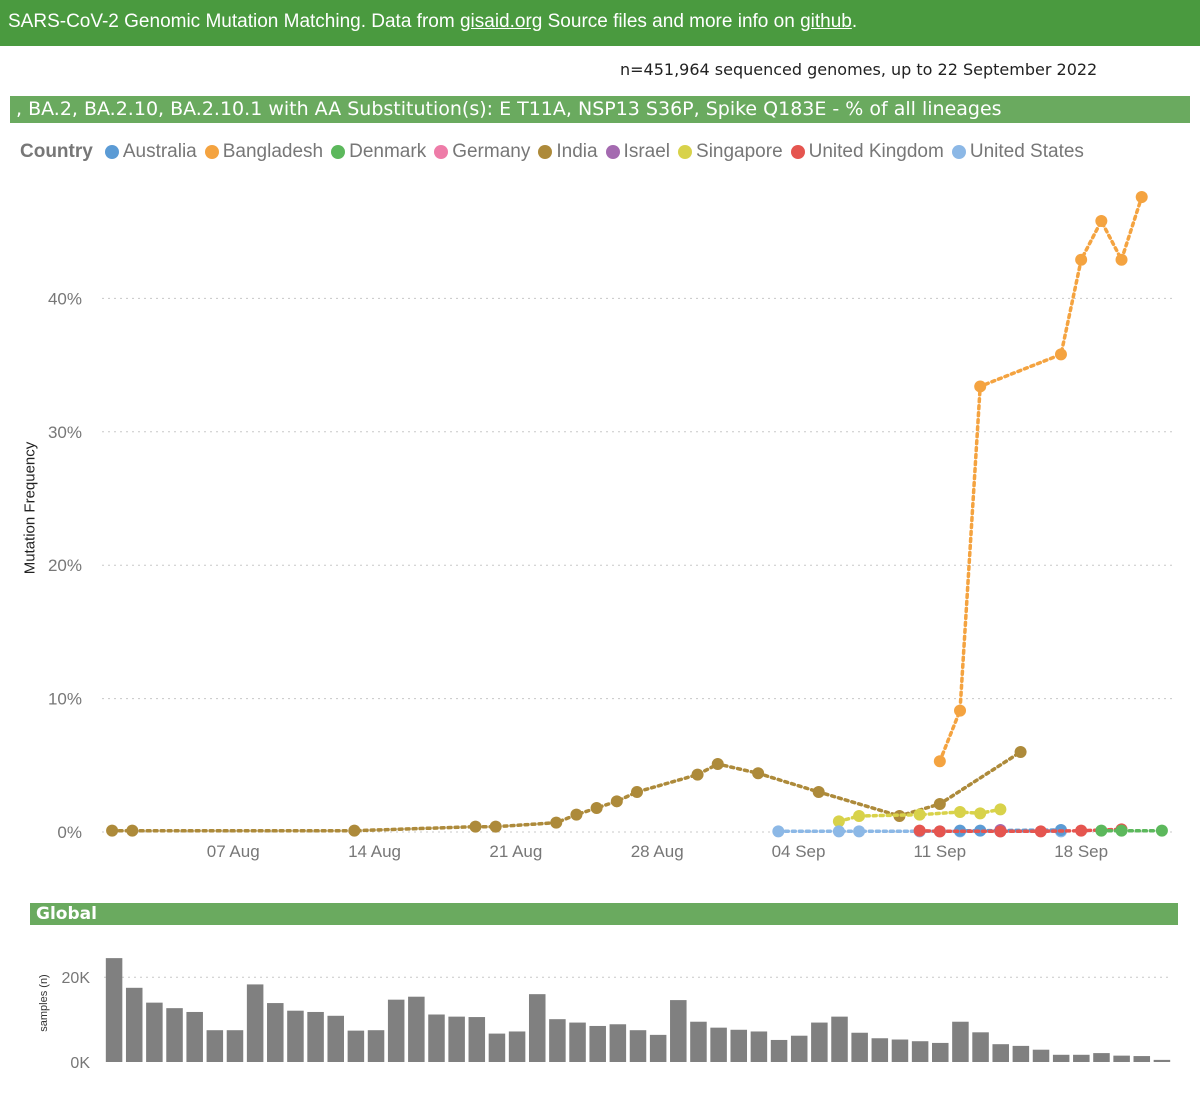  Describe the element at coordinates (1017, 152) in the screenshot. I see `legend-item-united-states: United States` at that location.